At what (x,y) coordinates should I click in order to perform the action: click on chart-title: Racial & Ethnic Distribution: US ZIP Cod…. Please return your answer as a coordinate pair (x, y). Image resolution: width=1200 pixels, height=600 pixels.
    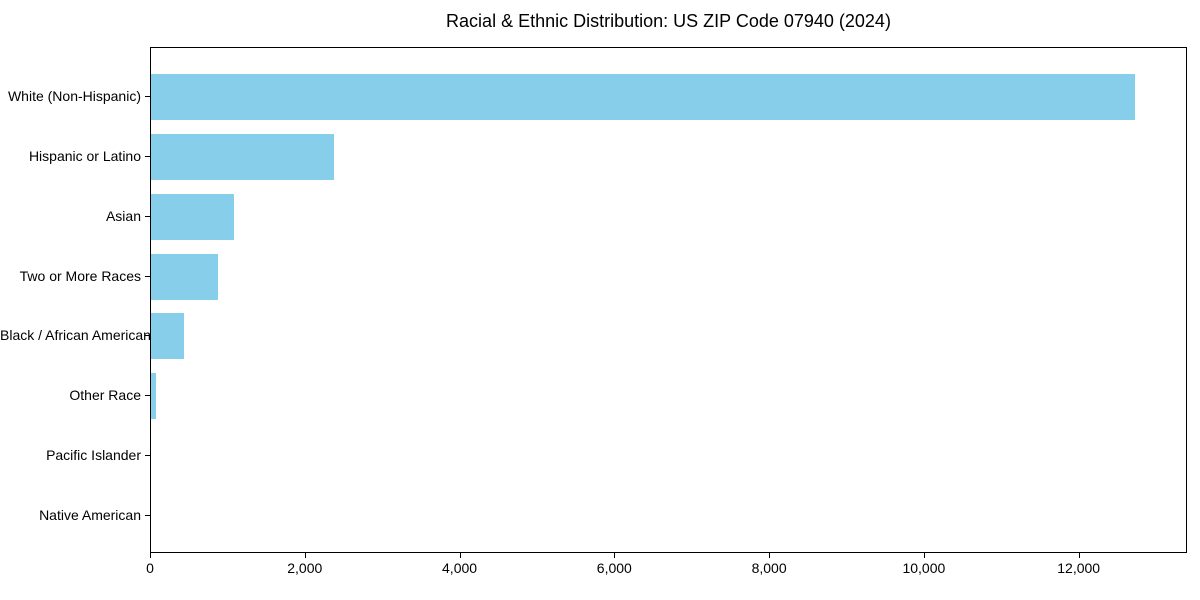
    Looking at the image, I should click on (668, 21).